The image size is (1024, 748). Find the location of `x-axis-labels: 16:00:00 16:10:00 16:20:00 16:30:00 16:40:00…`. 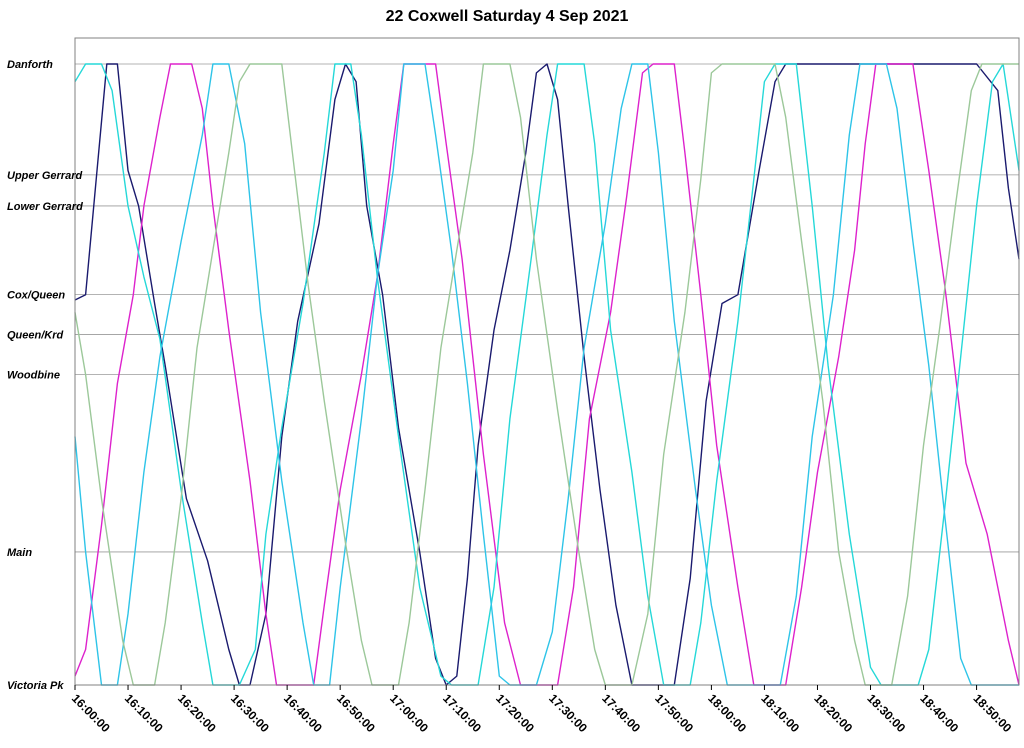

x-axis-labels: 16:00:00 16:10:00 16:20:00 16:30:00 16:40:00… is located at coordinates (542, 710).